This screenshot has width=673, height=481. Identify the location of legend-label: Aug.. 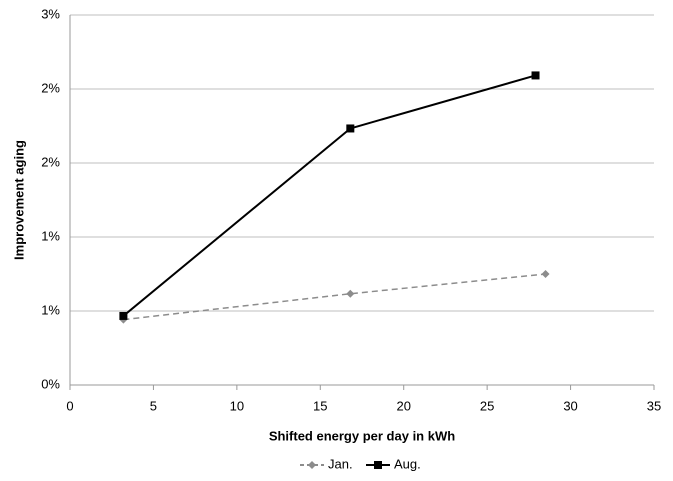
(407, 463).